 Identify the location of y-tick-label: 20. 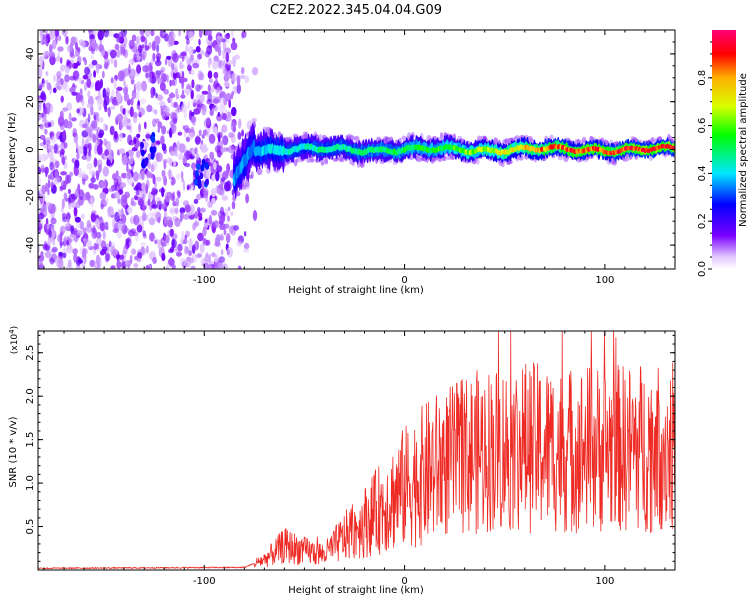
(30, 101).